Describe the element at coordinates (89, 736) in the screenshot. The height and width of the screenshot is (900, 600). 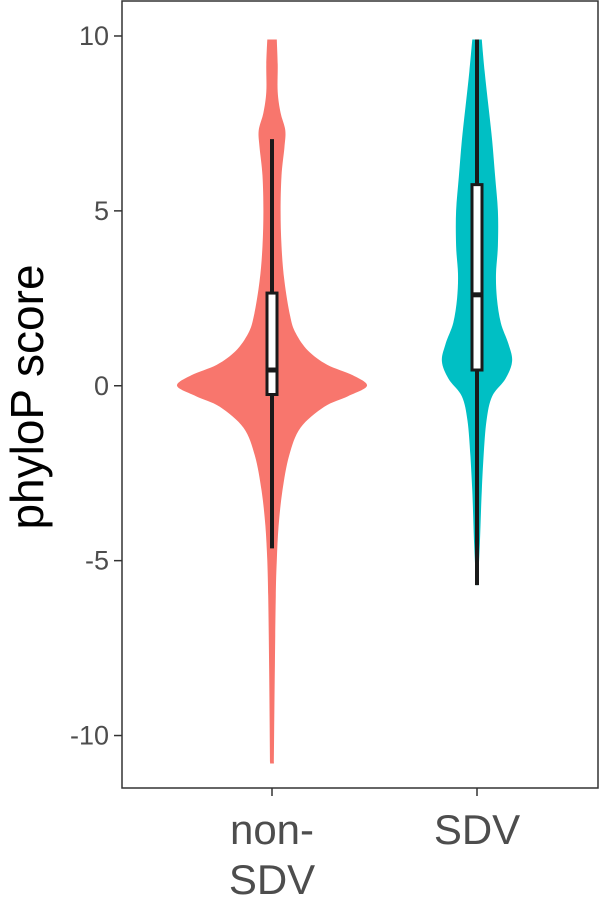
I see `y-tick-label: -10` at that location.